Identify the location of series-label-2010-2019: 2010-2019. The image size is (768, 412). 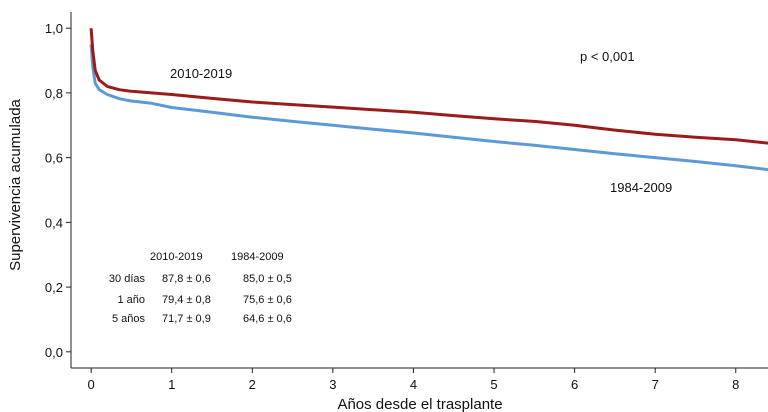
(201, 73).